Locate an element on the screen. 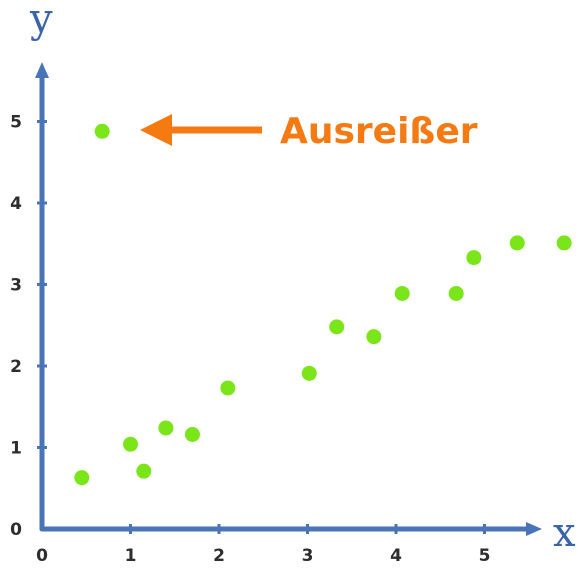 Image resolution: width=587 pixels, height=575 pixels. x-tick-label: 2 is located at coordinates (219, 556).